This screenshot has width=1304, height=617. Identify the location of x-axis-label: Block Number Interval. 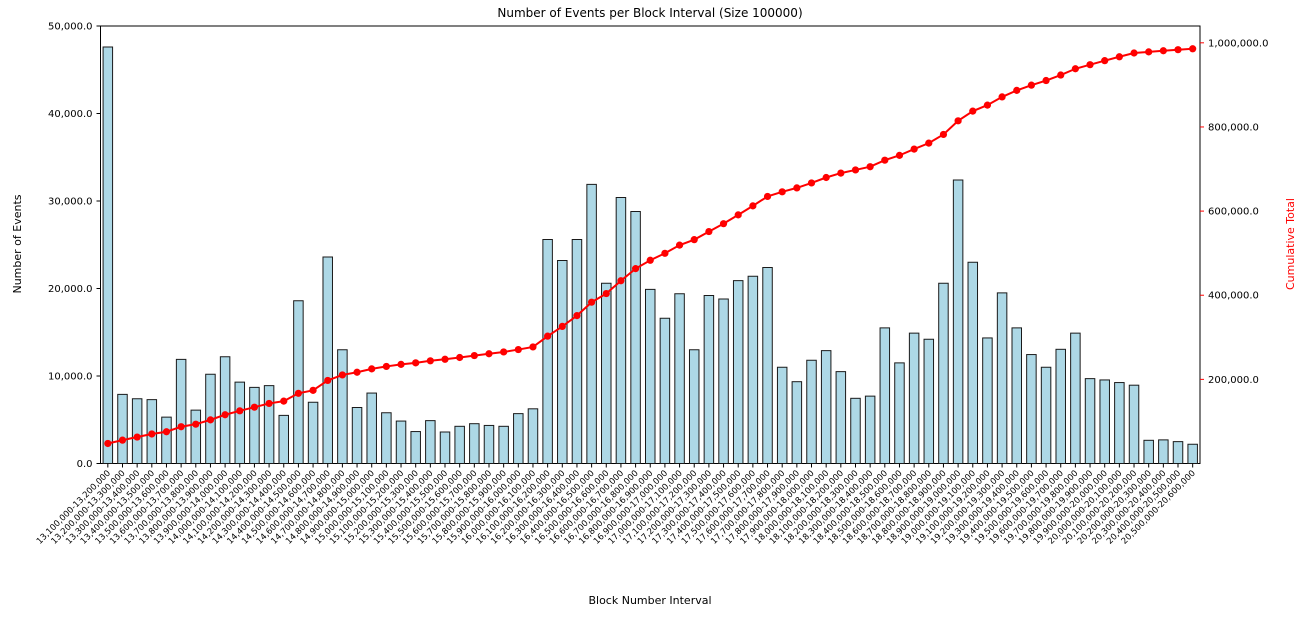
(649, 600).